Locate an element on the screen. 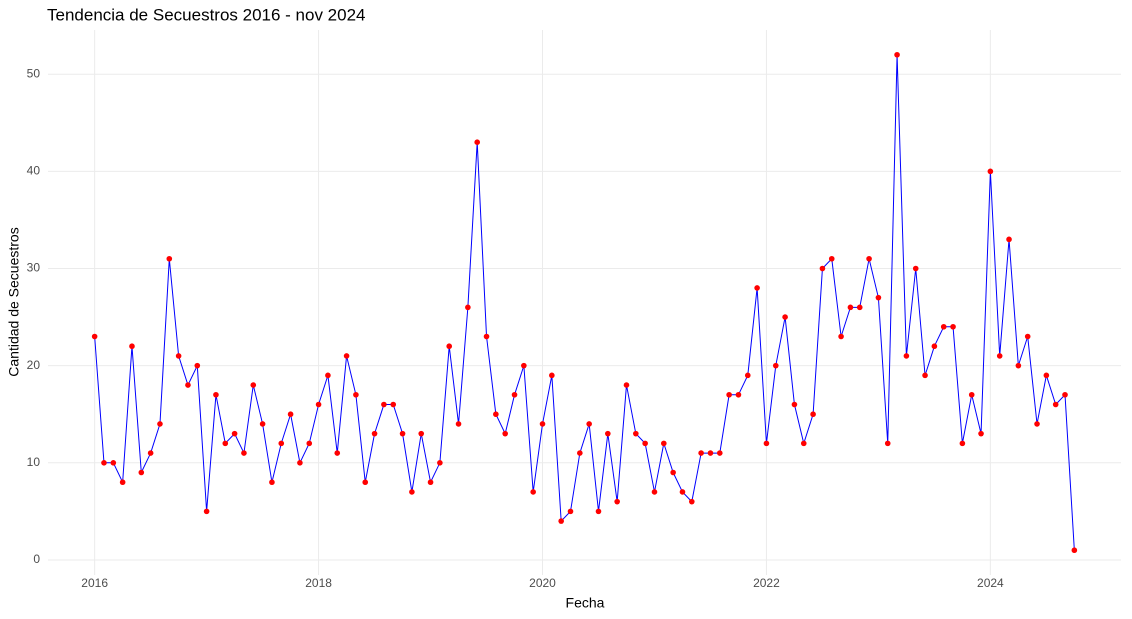 This screenshot has width=1132, height=619. y-tick-label: 40 is located at coordinates (34, 171).